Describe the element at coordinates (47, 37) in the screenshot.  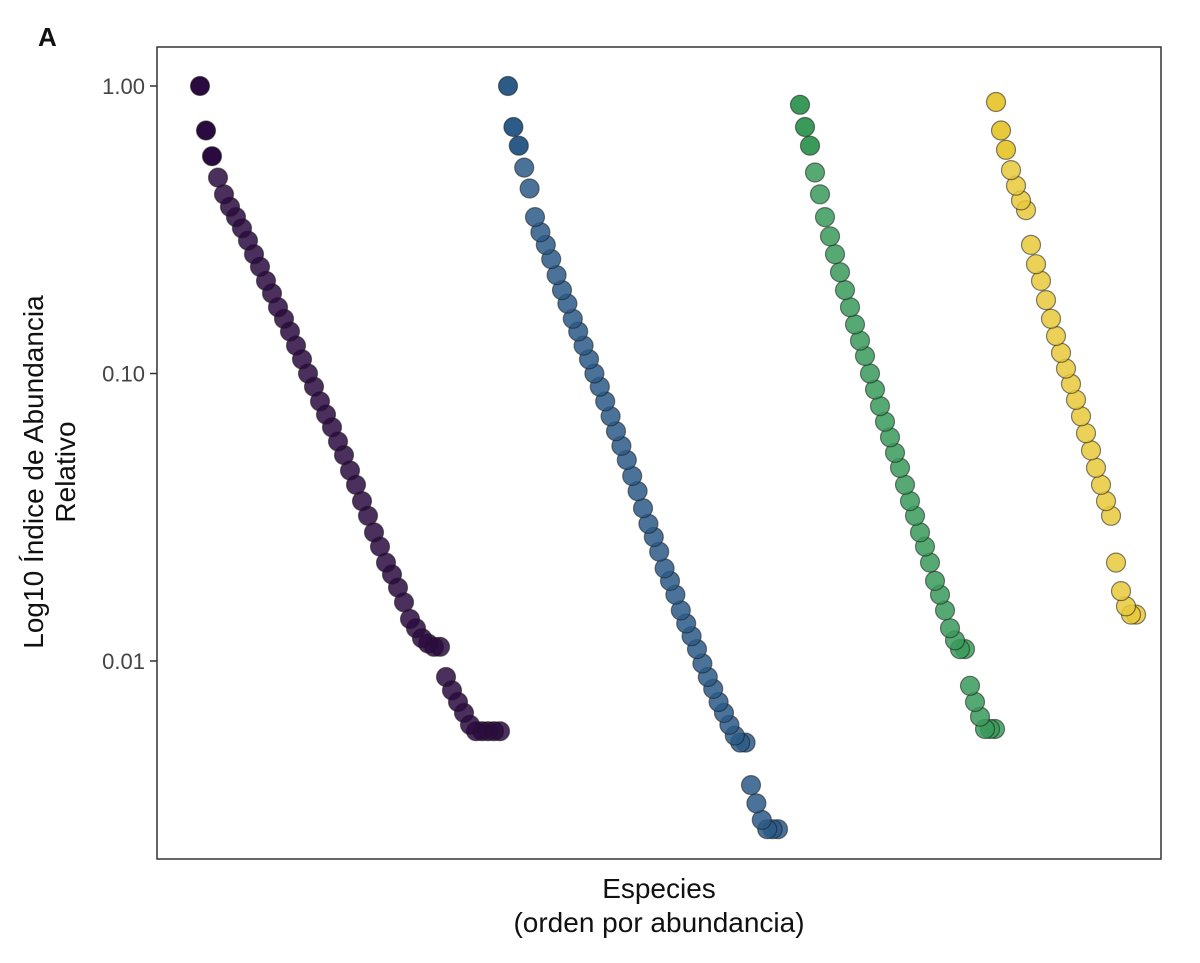
I see `panel-label: A` at that location.